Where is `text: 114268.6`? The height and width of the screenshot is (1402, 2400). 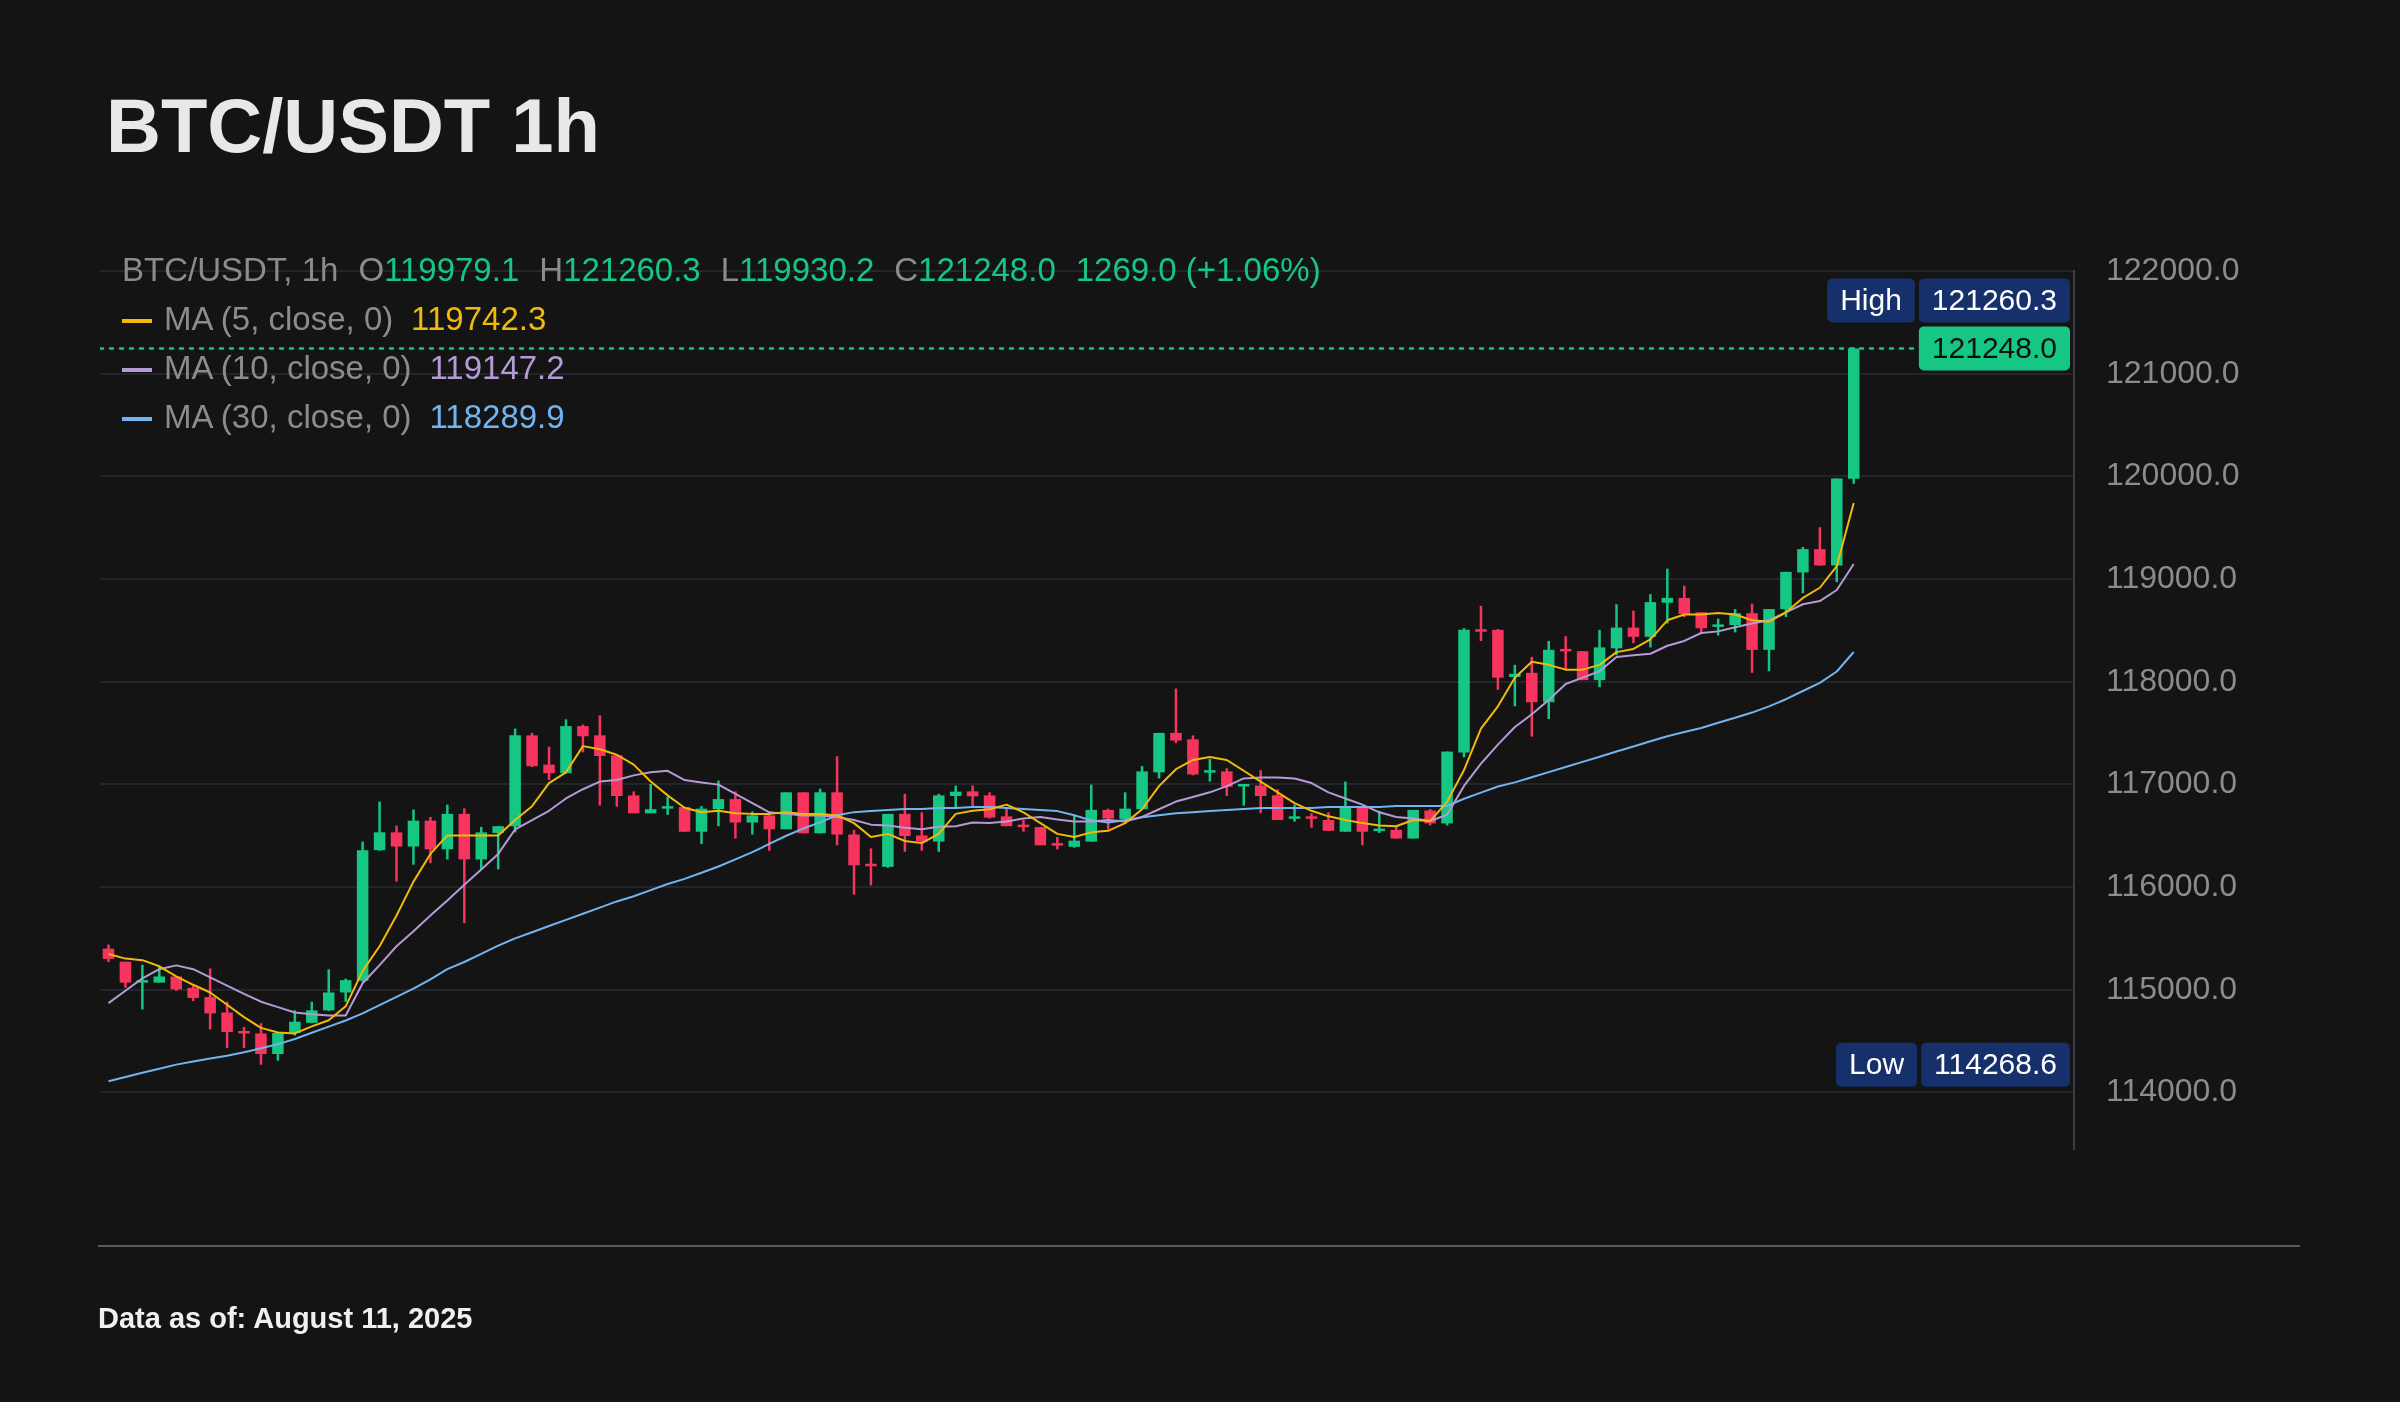 text: 114268.6 is located at coordinates (1995, 1064).